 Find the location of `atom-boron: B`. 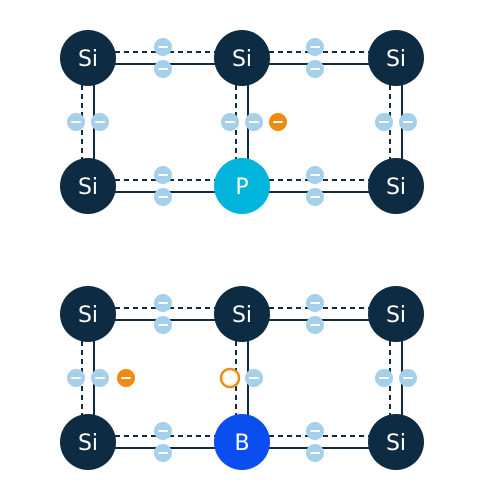

atom-boron: B is located at coordinates (242, 442).